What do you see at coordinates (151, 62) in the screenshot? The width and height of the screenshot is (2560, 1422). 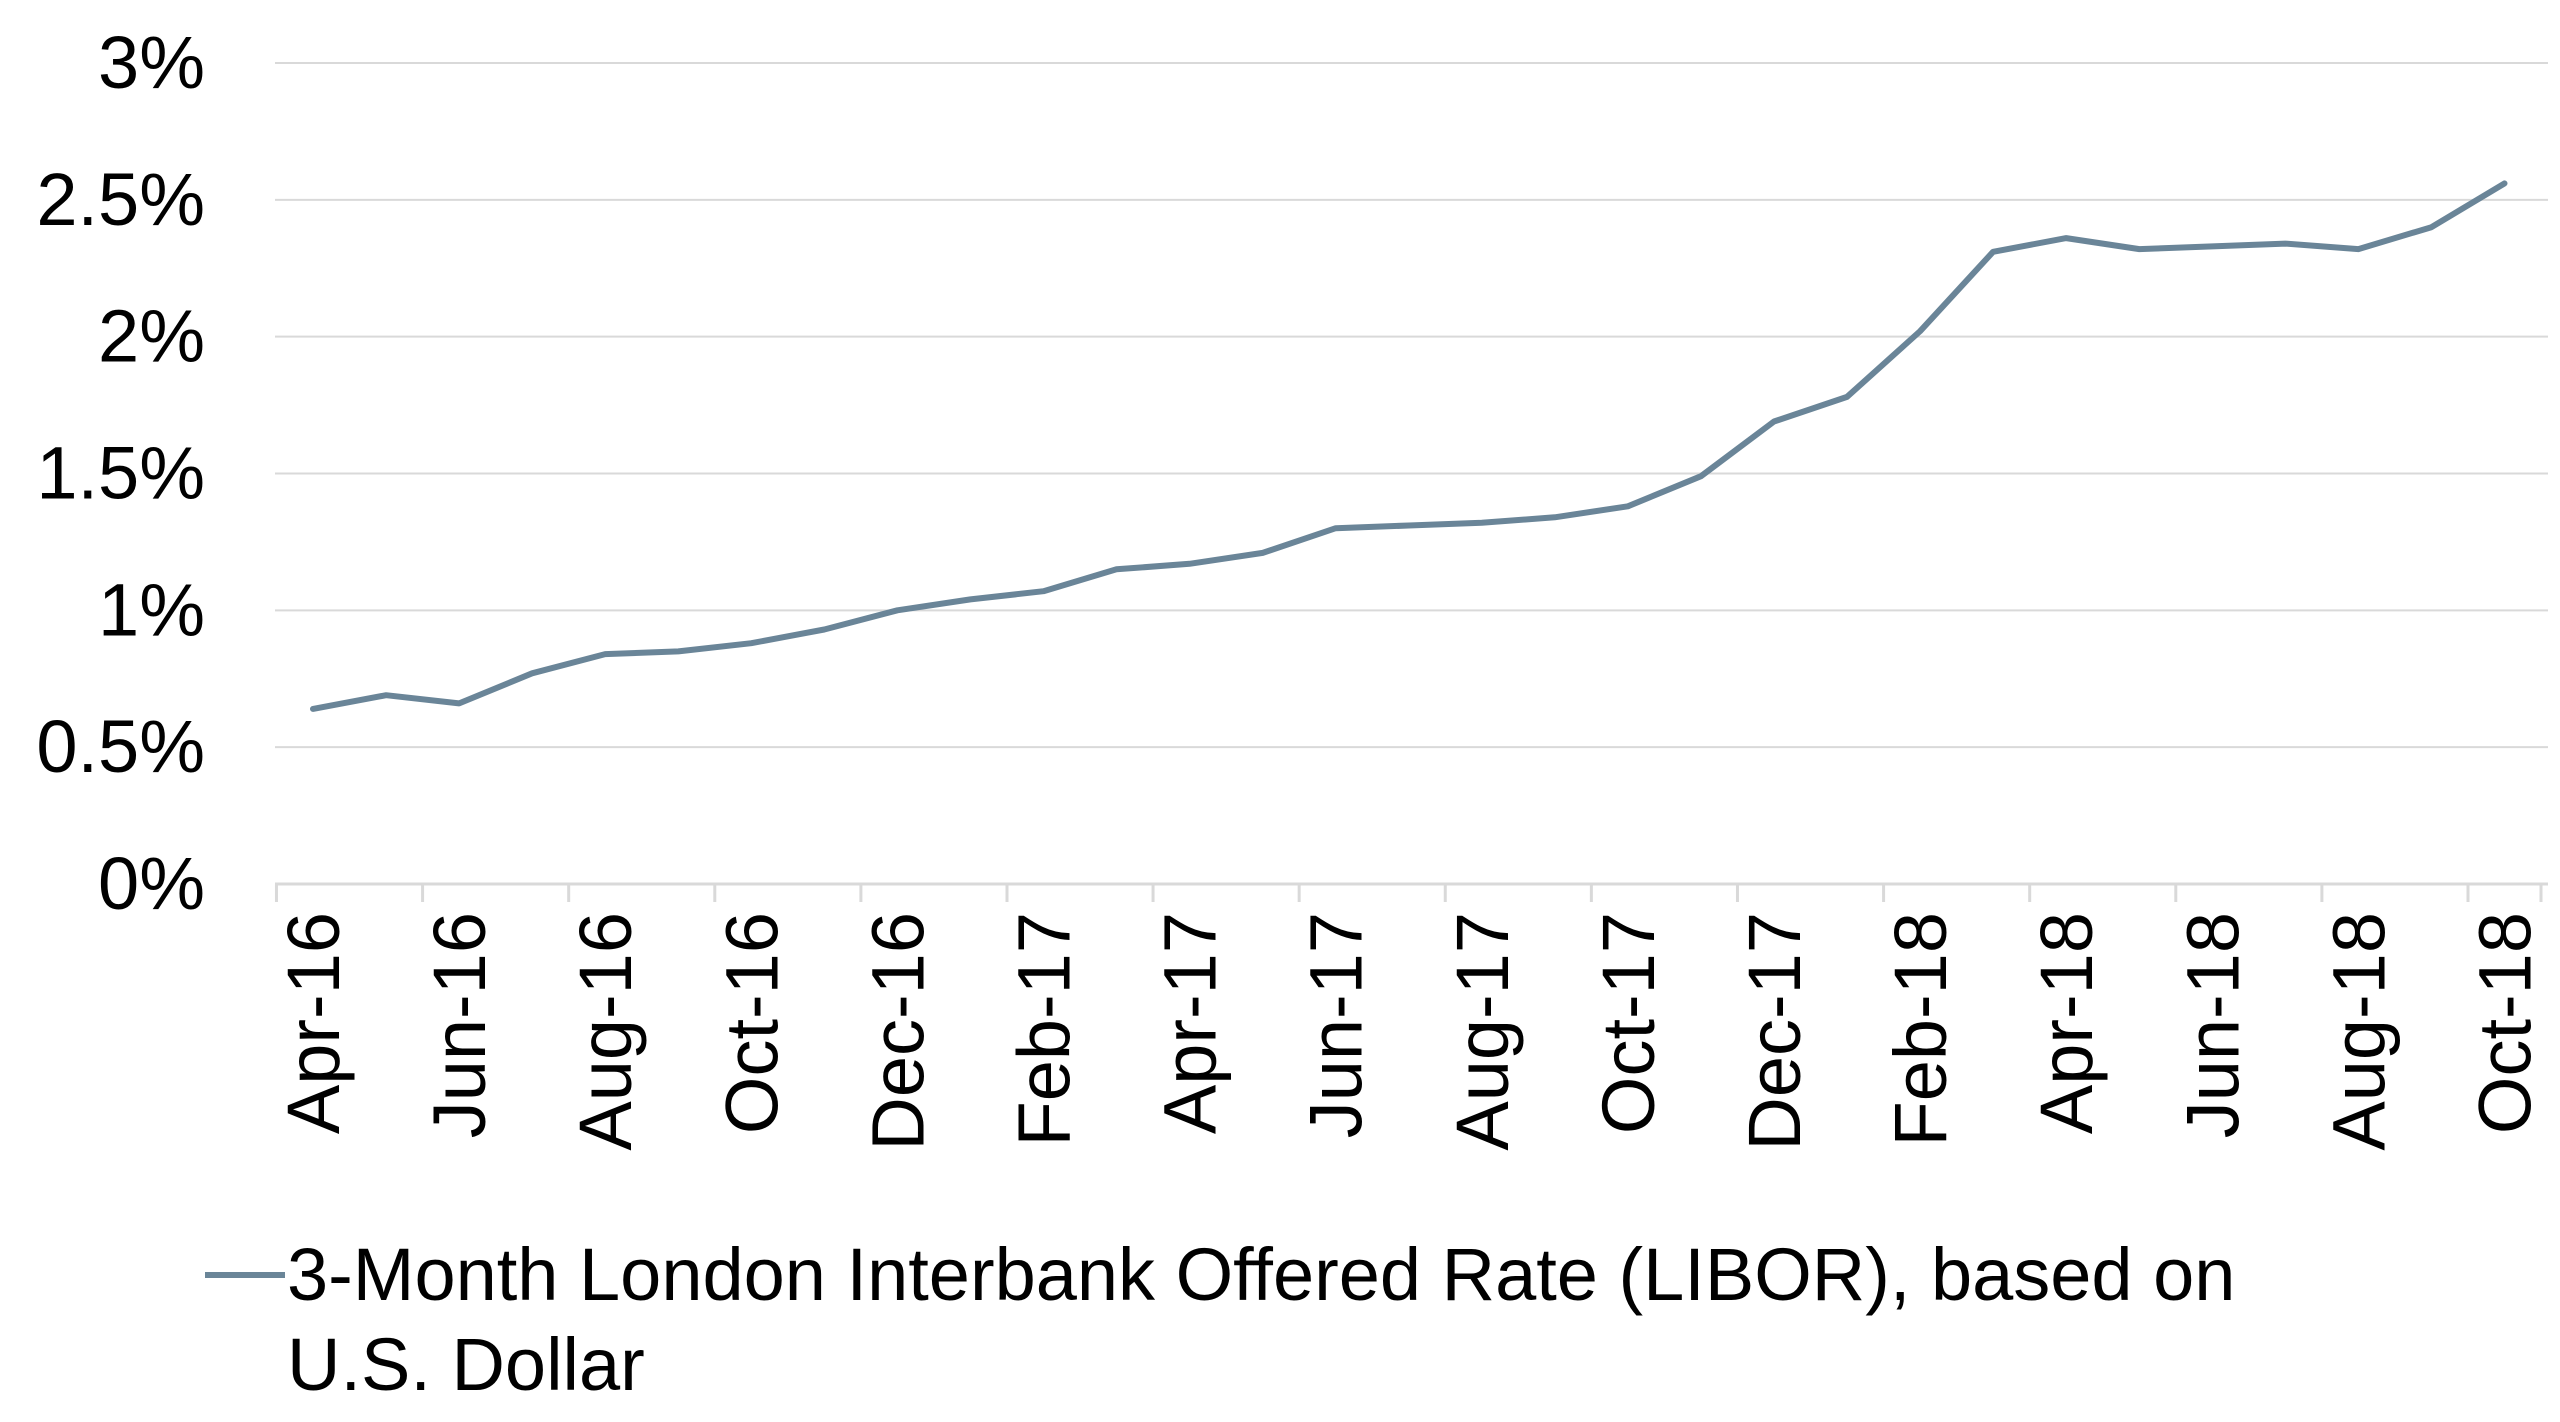 I see `y-tick-label: 3%` at bounding box center [151, 62].